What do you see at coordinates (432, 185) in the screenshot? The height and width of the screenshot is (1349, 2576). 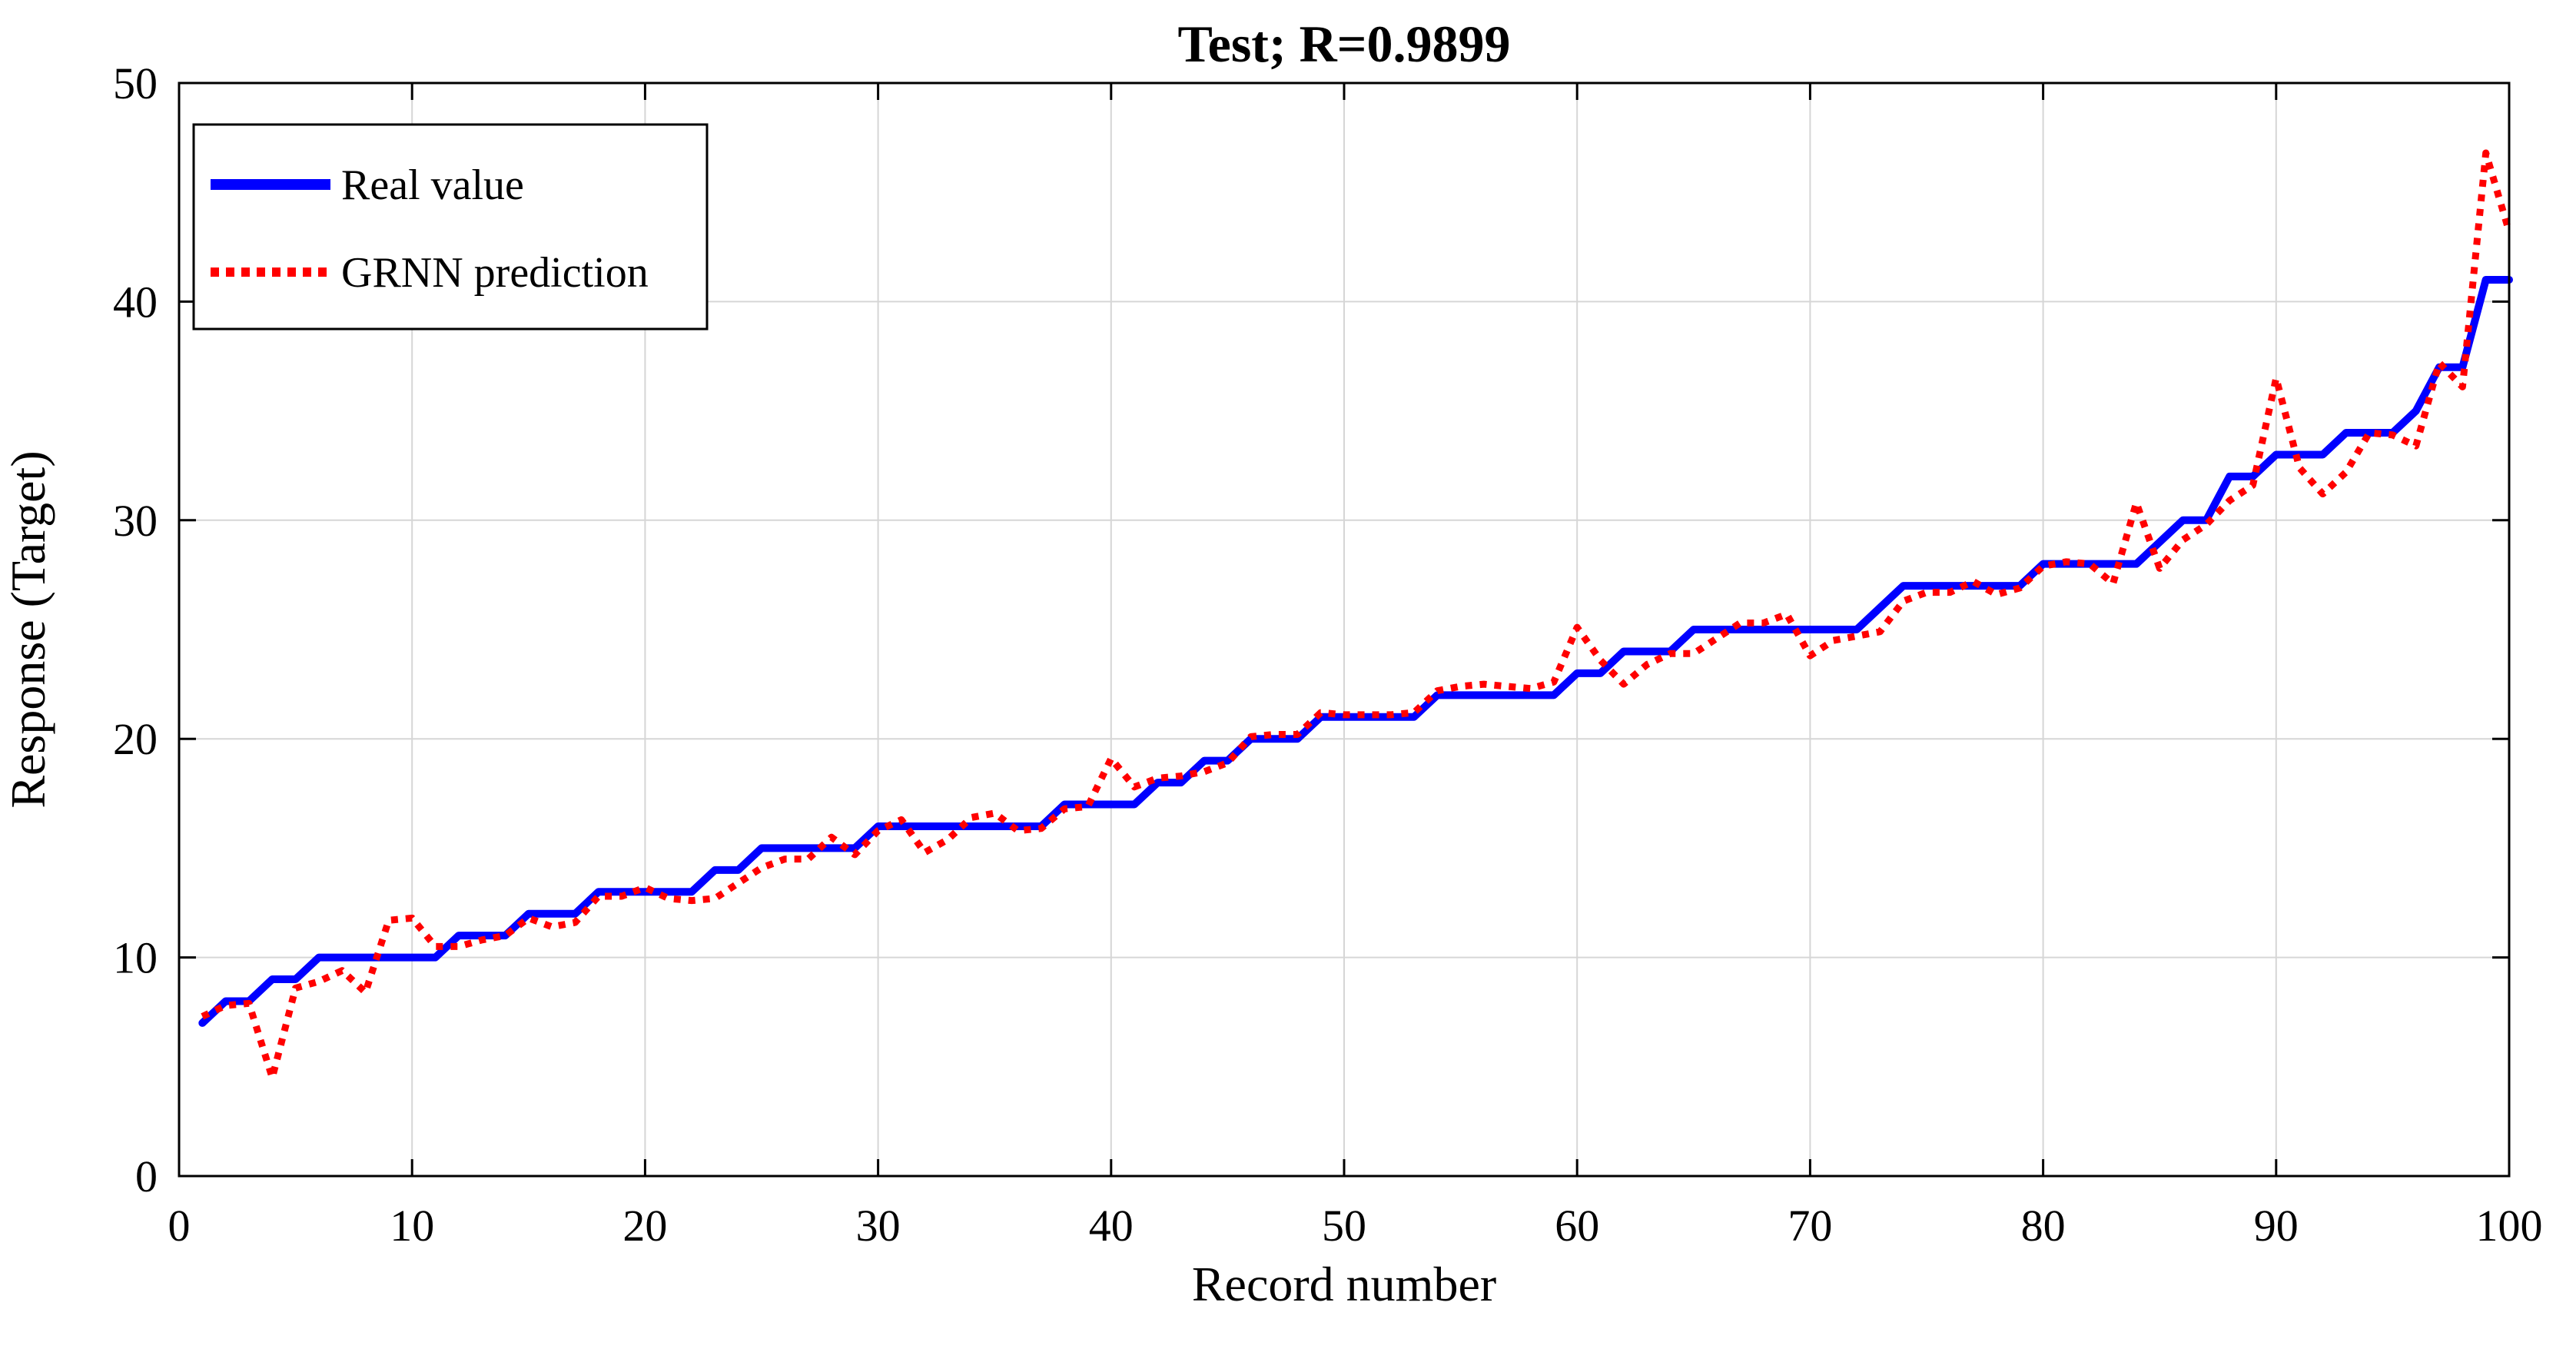 I see `legend-real-value-label: Real value` at bounding box center [432, 185].